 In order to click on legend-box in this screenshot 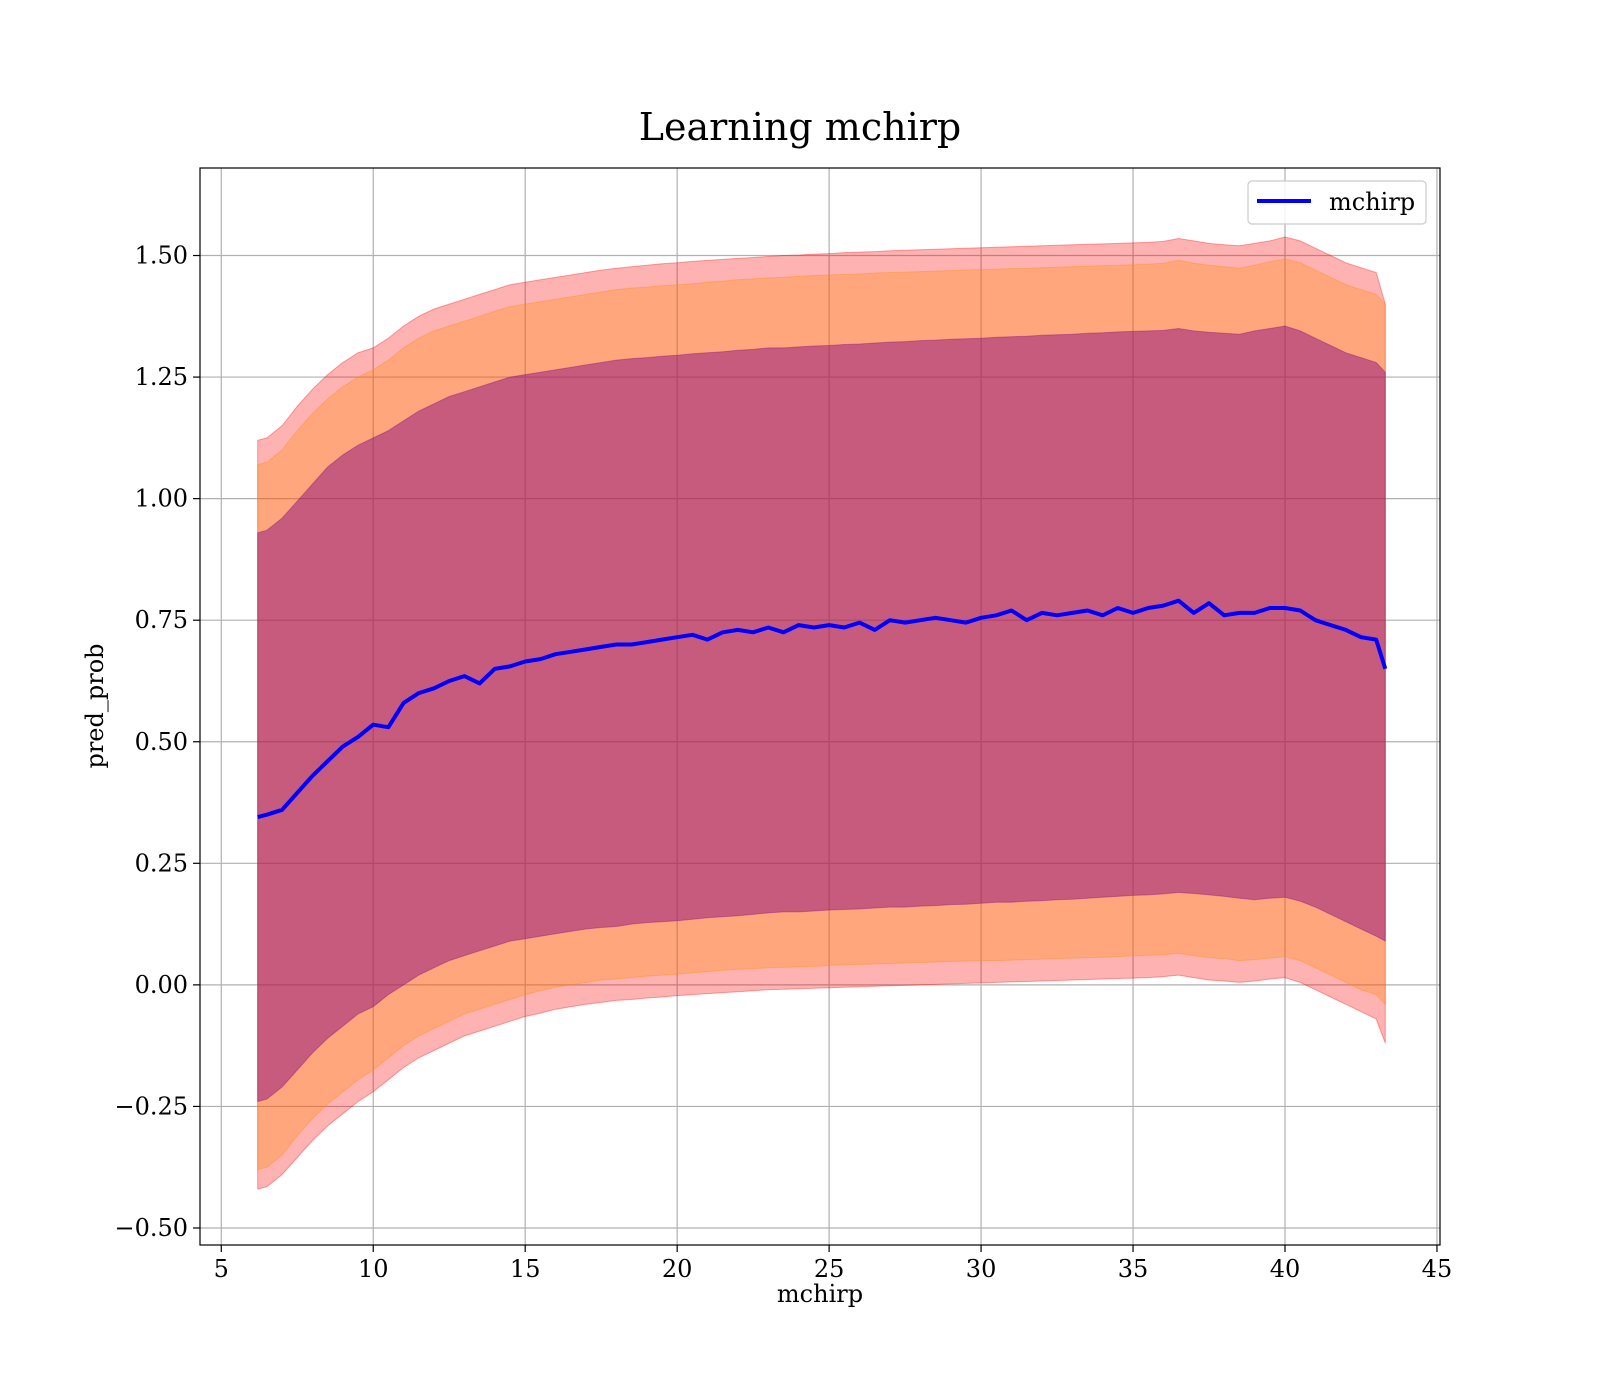, I will do `click(1337, 202)`.